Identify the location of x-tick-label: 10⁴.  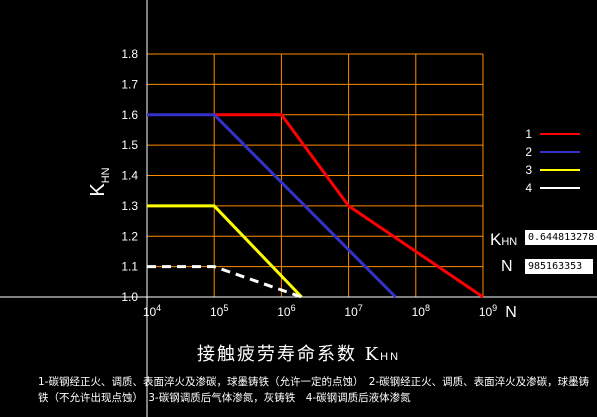
(152, 311).